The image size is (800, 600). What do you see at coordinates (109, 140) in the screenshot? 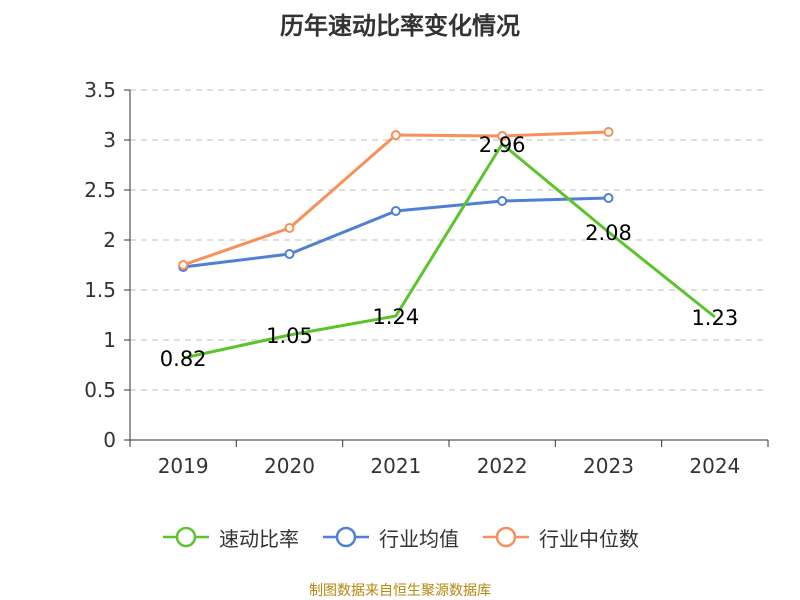
I see `y-tick-label: 3` at bounding box center [109, 140].